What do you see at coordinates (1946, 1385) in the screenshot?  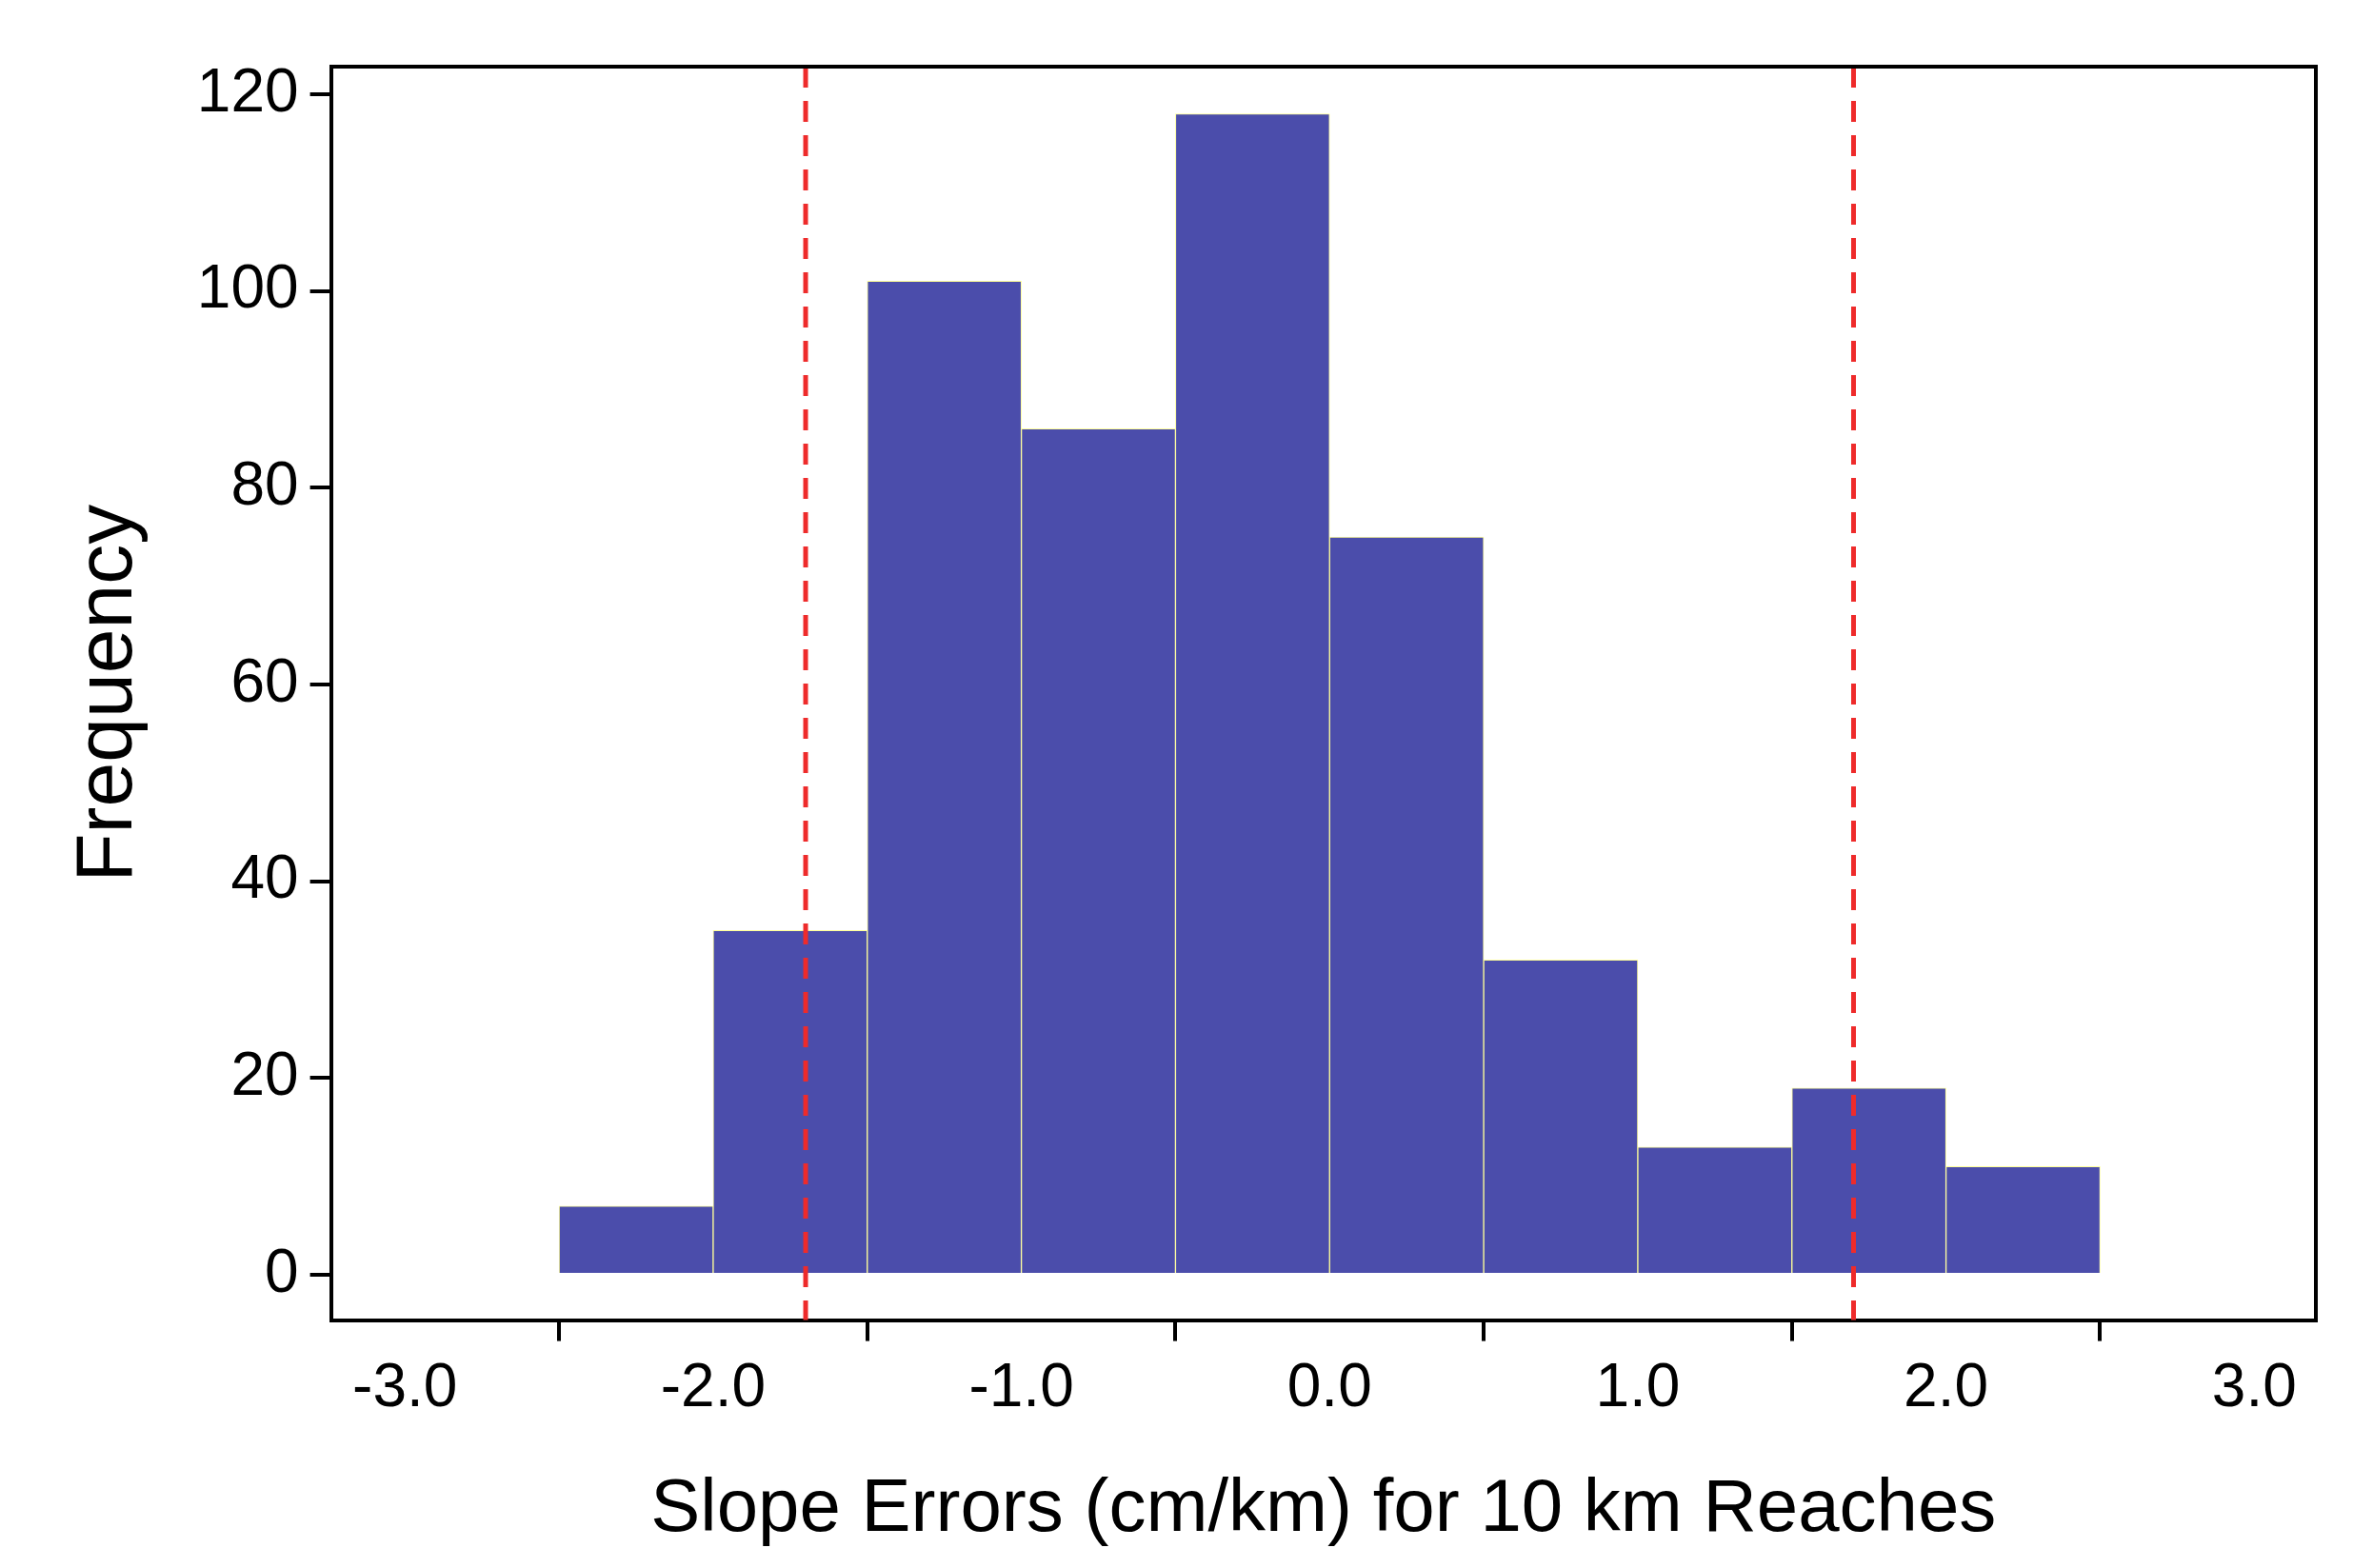 I see `x-tick-label: 2.0` at bounding box center [1946, 1385].